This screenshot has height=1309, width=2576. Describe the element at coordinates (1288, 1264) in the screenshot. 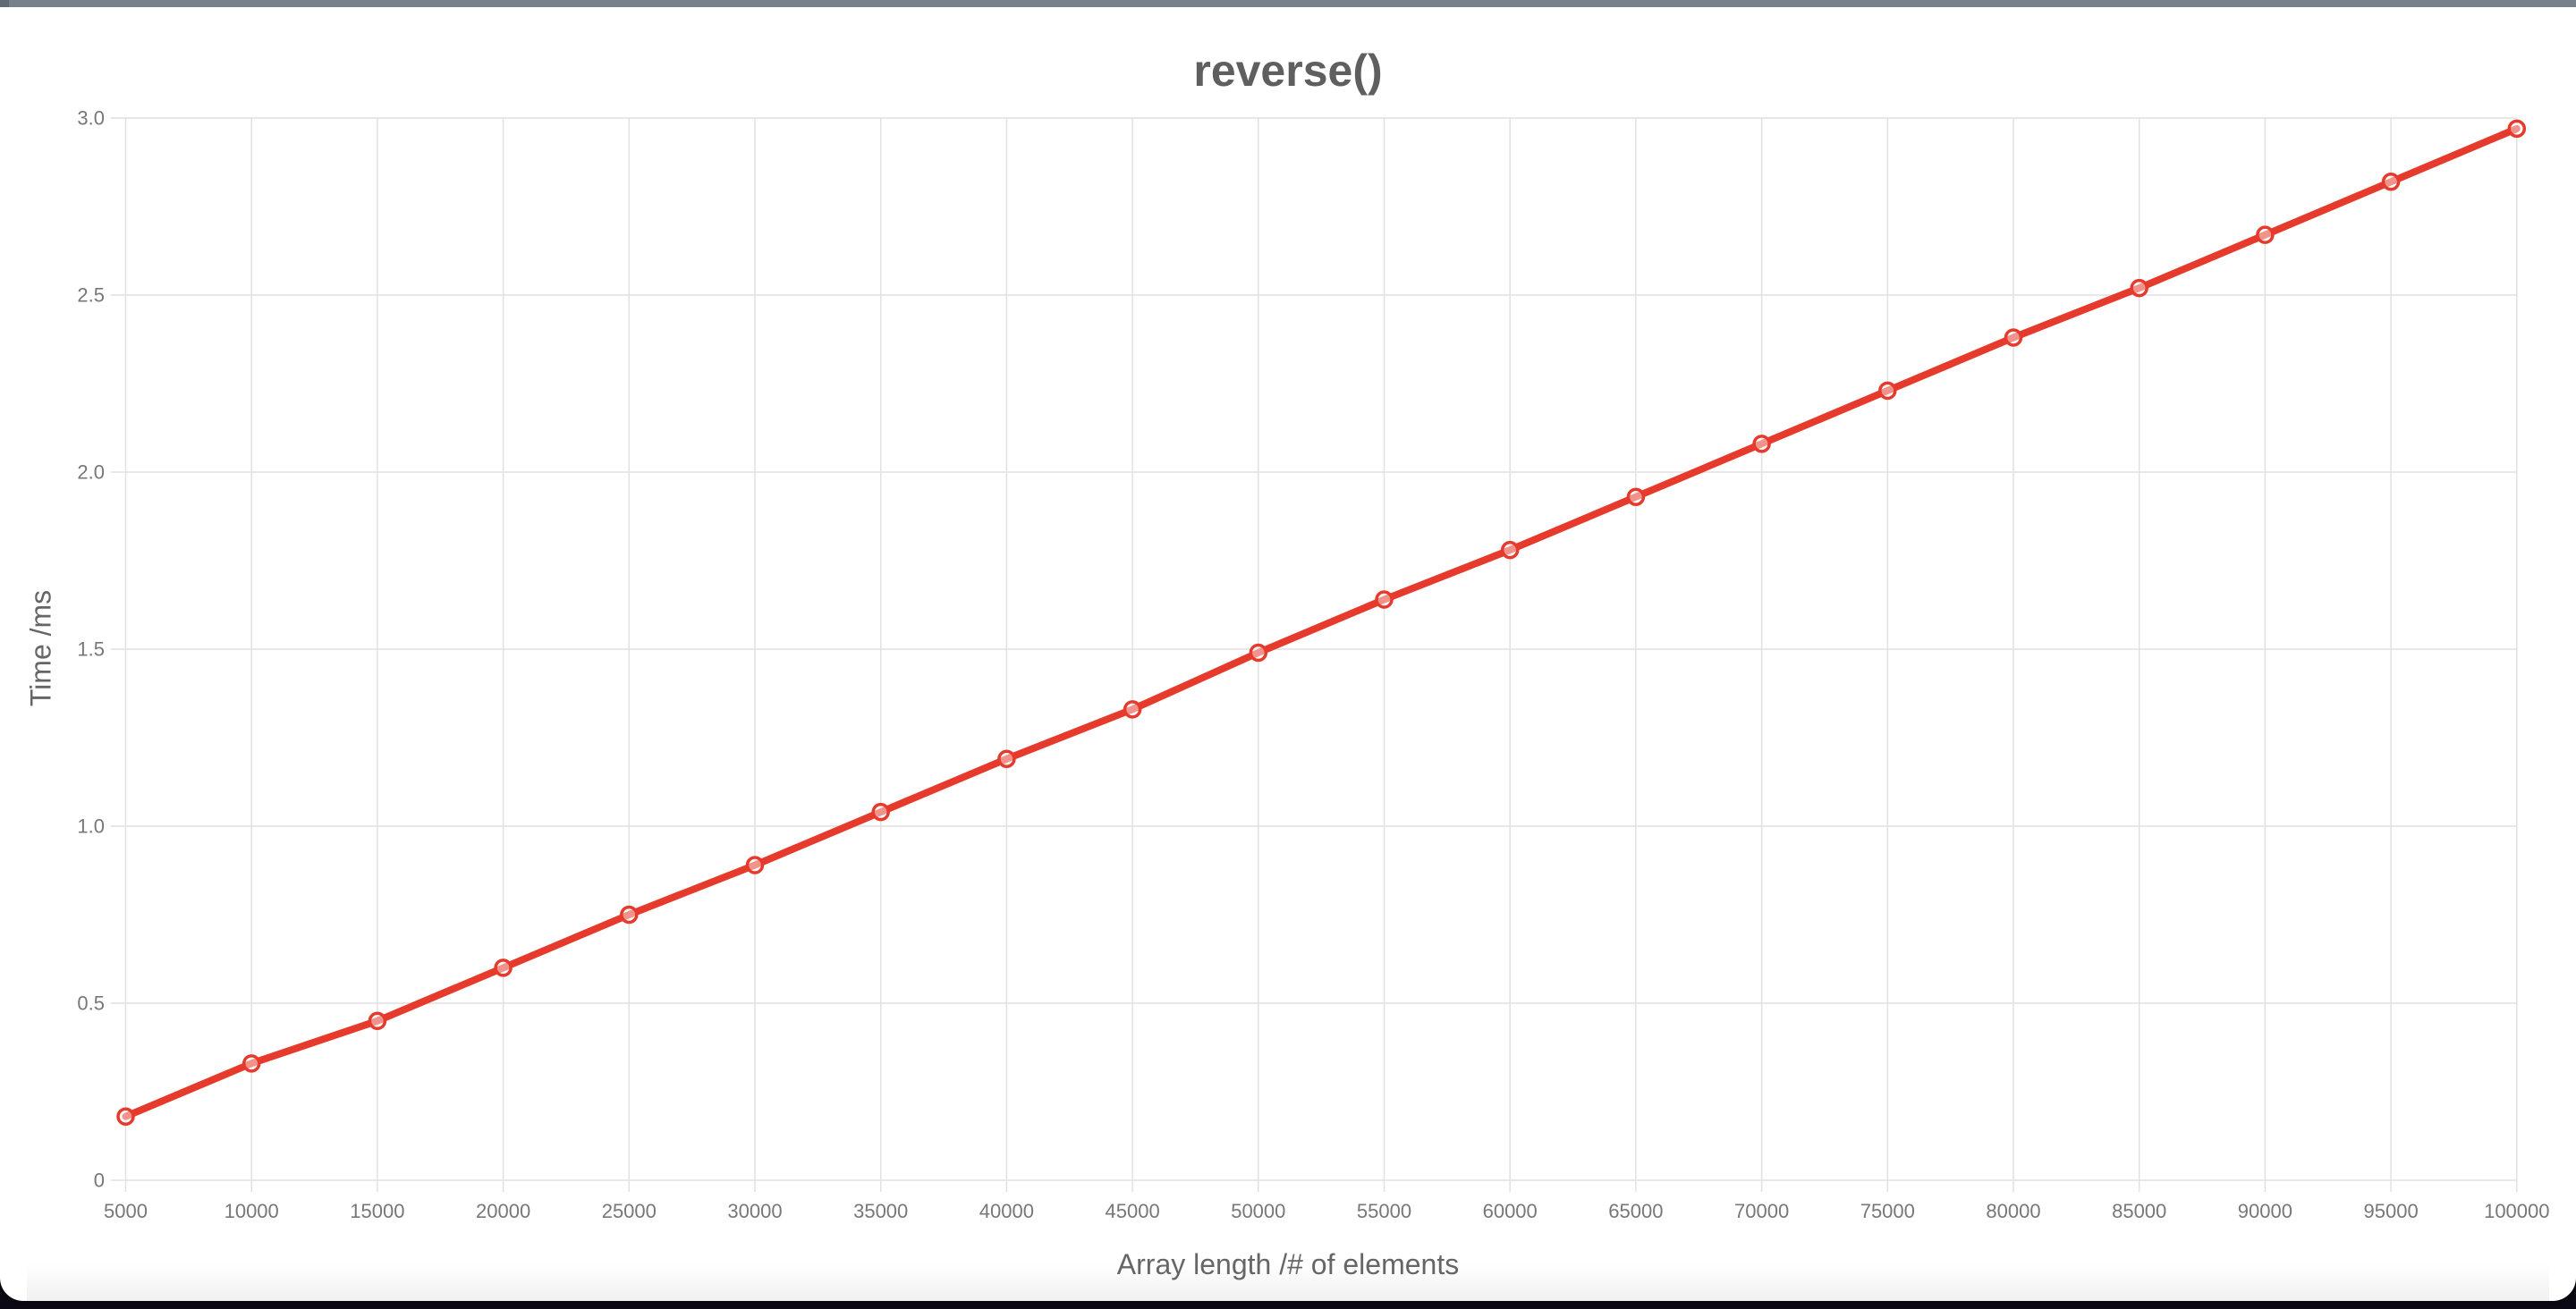

I see `x-axis-title: Array length /# of elements` at that location.